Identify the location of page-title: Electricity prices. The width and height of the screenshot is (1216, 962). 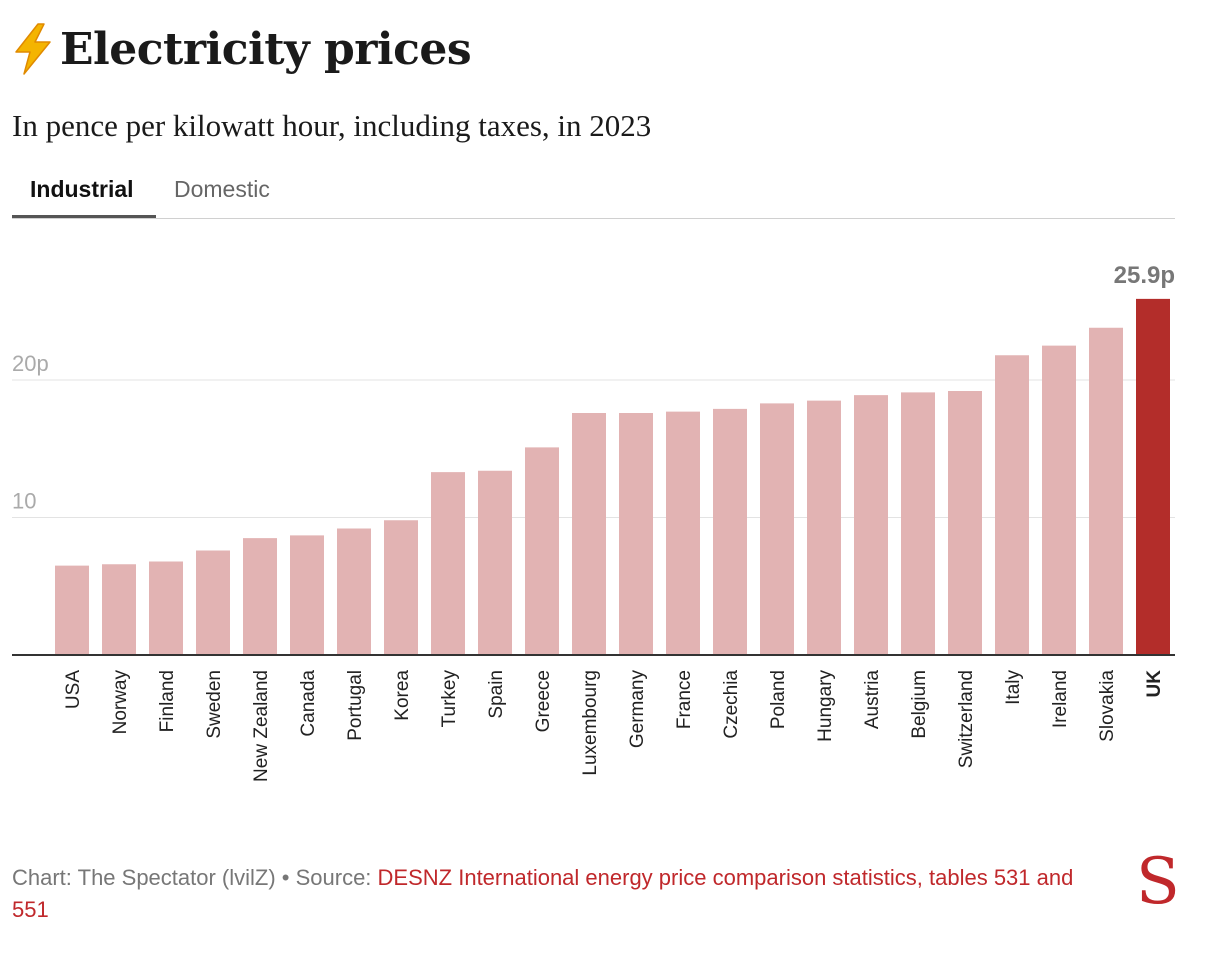
(266, 49).